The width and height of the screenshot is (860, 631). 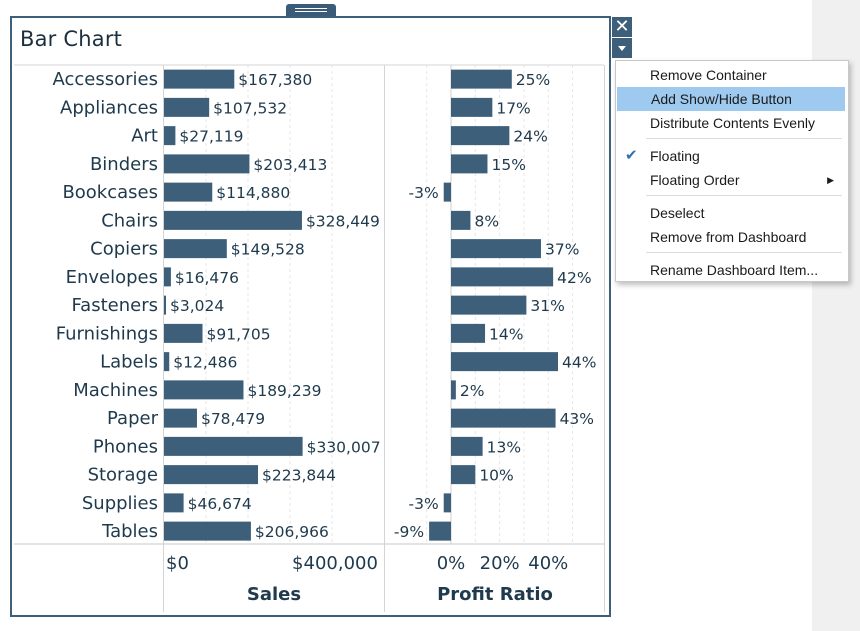 I want to click on sales-data-label: $78,479, so click(x=233, y=419).